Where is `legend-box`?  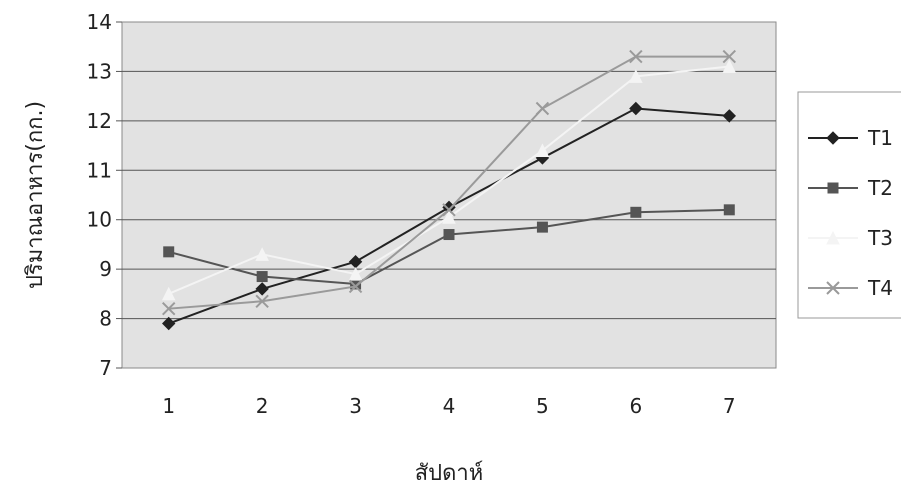 legend-box is located at coordinates (849, 205).